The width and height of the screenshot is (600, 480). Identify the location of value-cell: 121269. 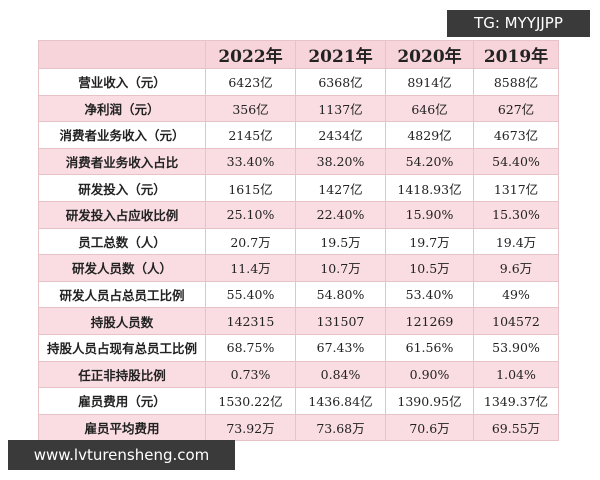
(429, 321).